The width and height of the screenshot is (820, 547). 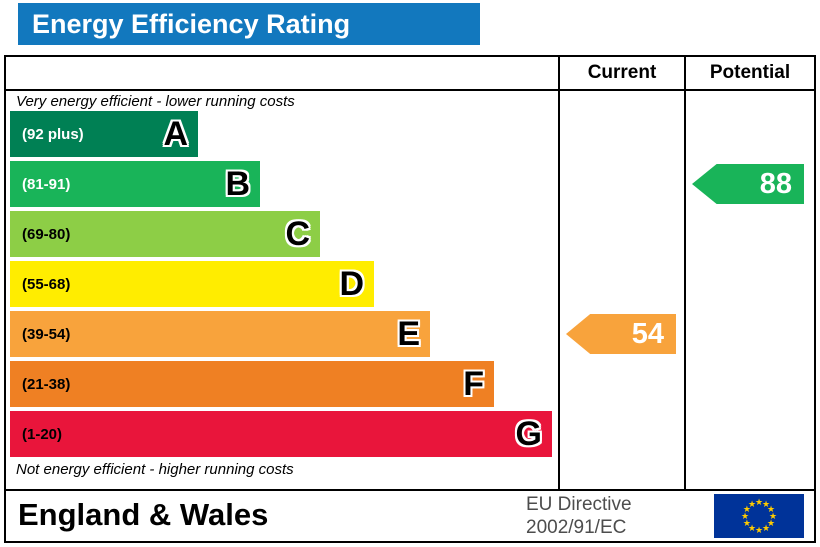 I want to click on rating-band-f: (21-38) F, so click(x=252, y=384).